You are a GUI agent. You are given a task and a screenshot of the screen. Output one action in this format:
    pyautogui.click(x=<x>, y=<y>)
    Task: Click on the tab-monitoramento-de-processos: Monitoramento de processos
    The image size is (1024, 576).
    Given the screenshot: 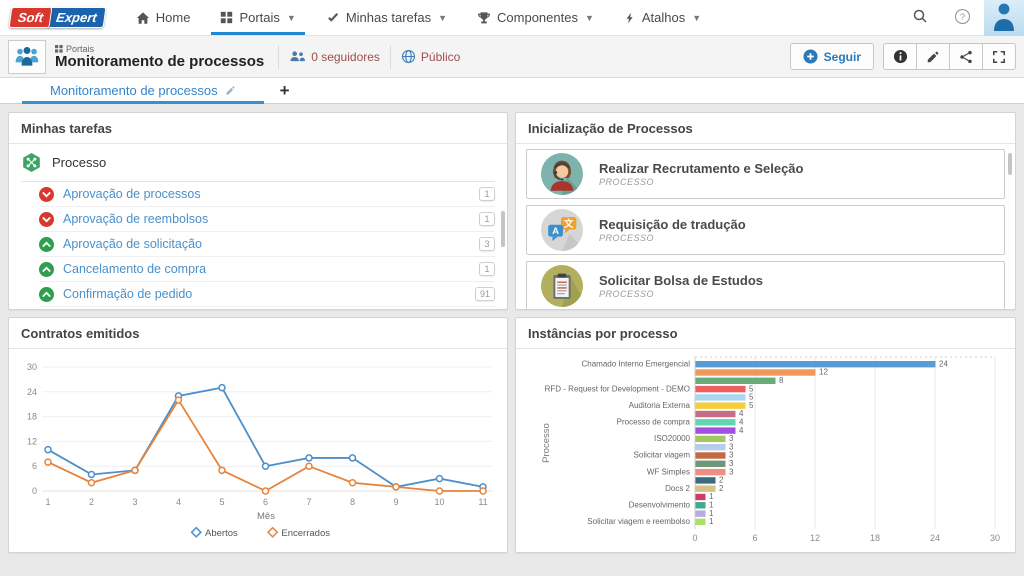 What is the action you would take?
    pyautogui.click(x=143, y=91)
    